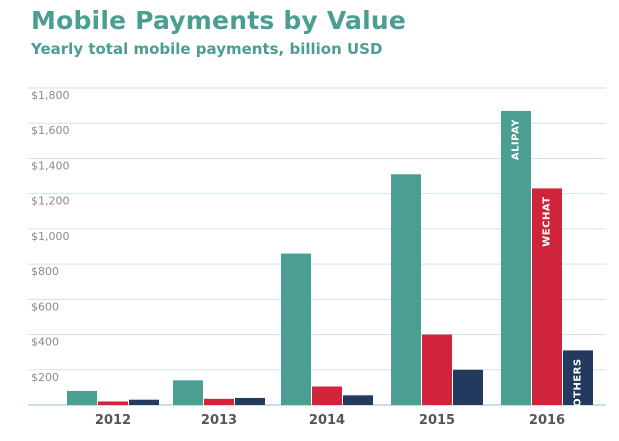  I want to click on y-tick-label: $600, so click(45, 306).